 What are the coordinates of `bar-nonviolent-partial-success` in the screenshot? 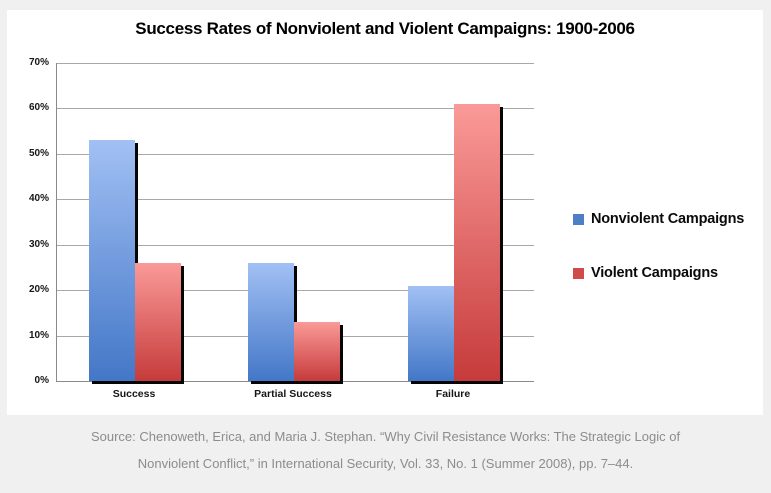 It's located at (271, 322).